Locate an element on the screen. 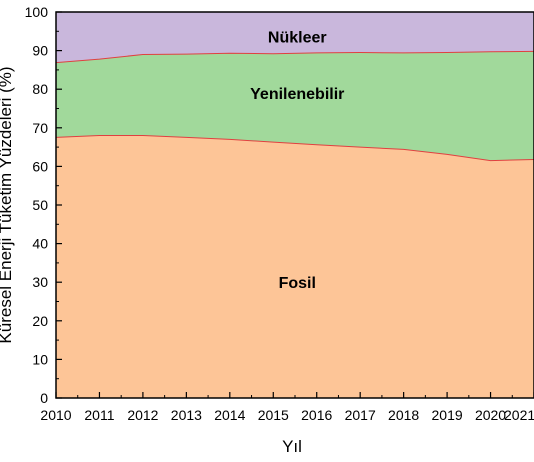 The image size is (534, 462). x-tick-label: 2016 is located at coordinates (316, 415).